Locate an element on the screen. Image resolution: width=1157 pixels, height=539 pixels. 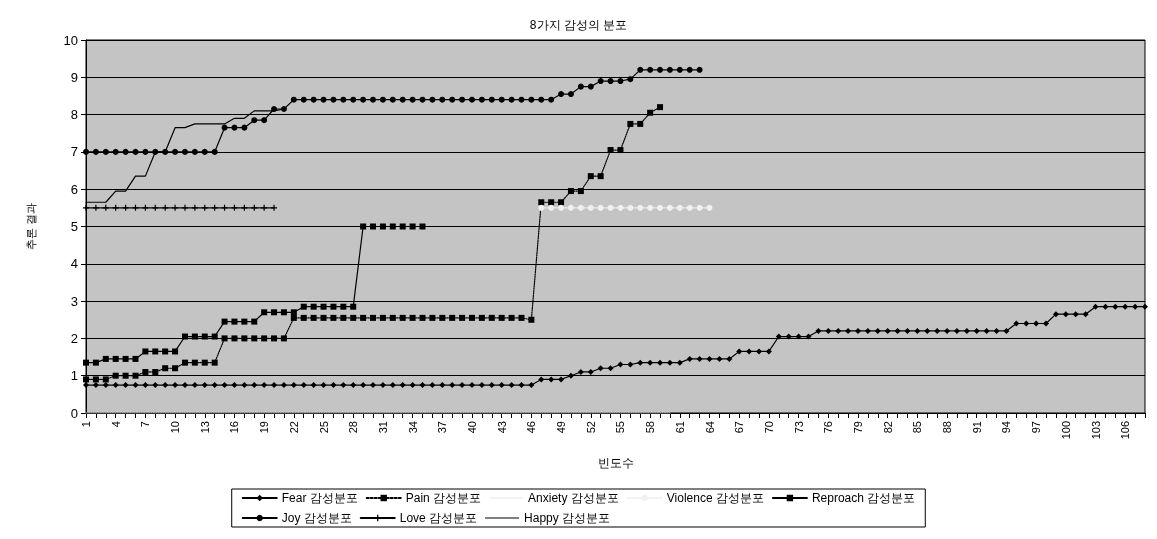
y-tick-label: 6 is located at coordinates (74, 189).